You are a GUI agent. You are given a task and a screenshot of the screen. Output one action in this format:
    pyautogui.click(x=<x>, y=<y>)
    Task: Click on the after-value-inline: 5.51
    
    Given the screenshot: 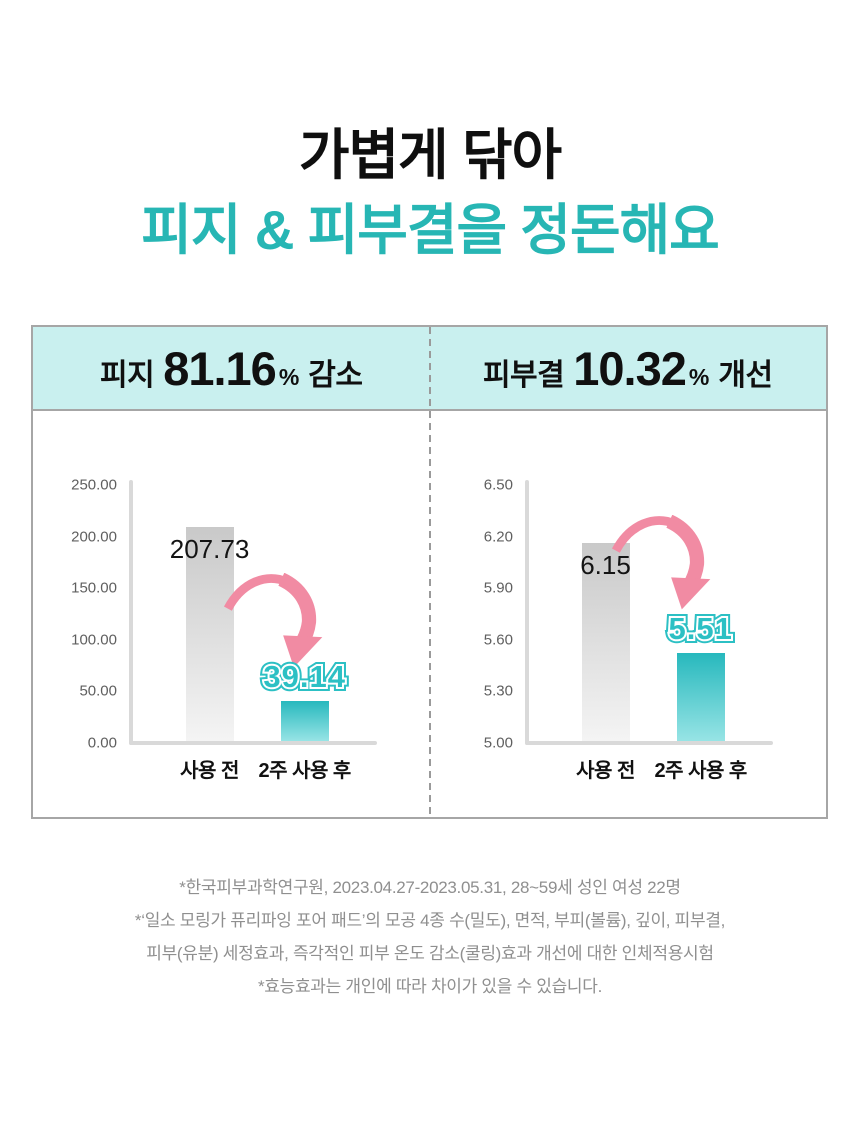 What is the action you would take?
    pyautogui.click(x=699, y=628)
    